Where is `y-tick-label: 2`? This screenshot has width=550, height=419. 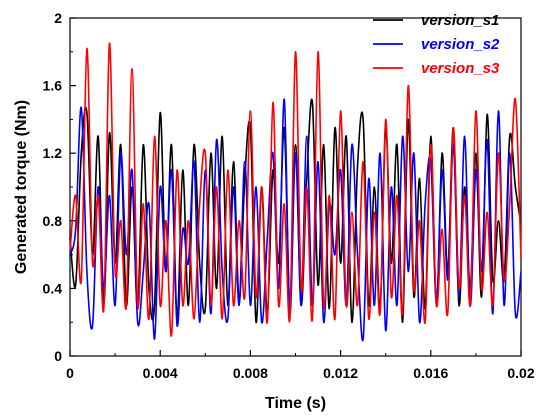 y-tick-label: 2 is located at coordinates (58, 18).